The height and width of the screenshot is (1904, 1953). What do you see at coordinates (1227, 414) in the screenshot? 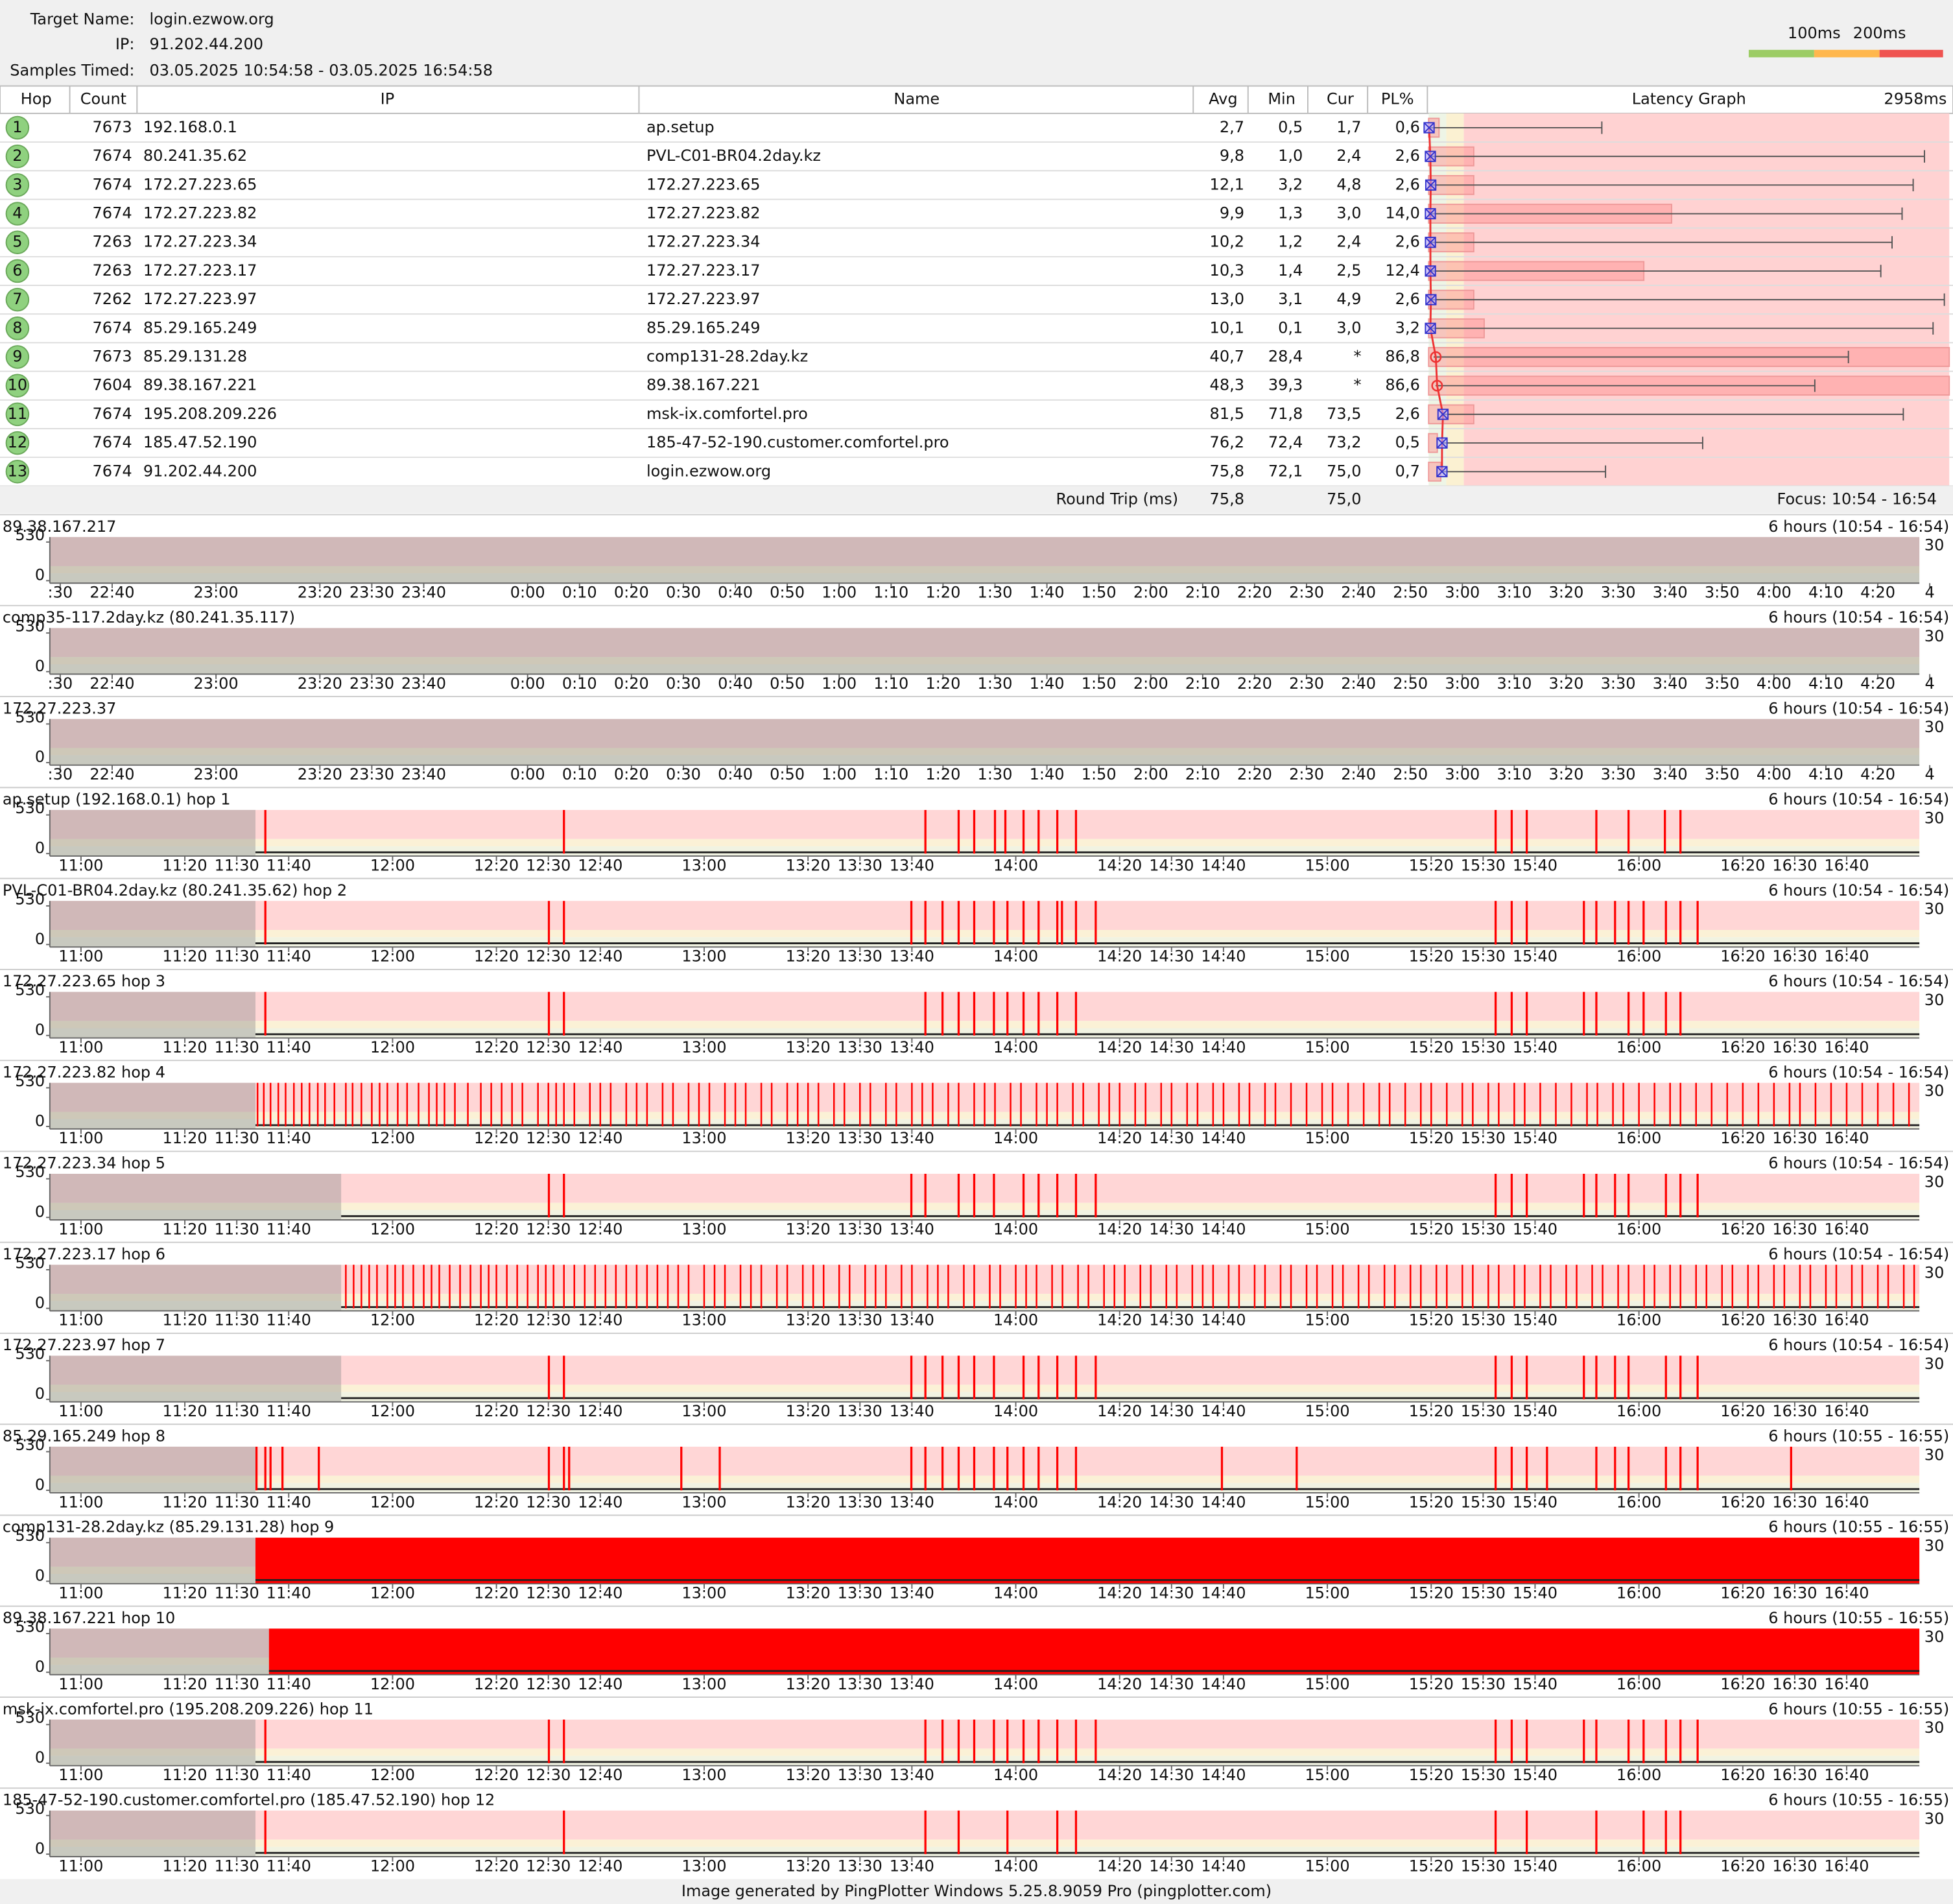
I see `avg: 81,5` at bounding box center [1227, 414].